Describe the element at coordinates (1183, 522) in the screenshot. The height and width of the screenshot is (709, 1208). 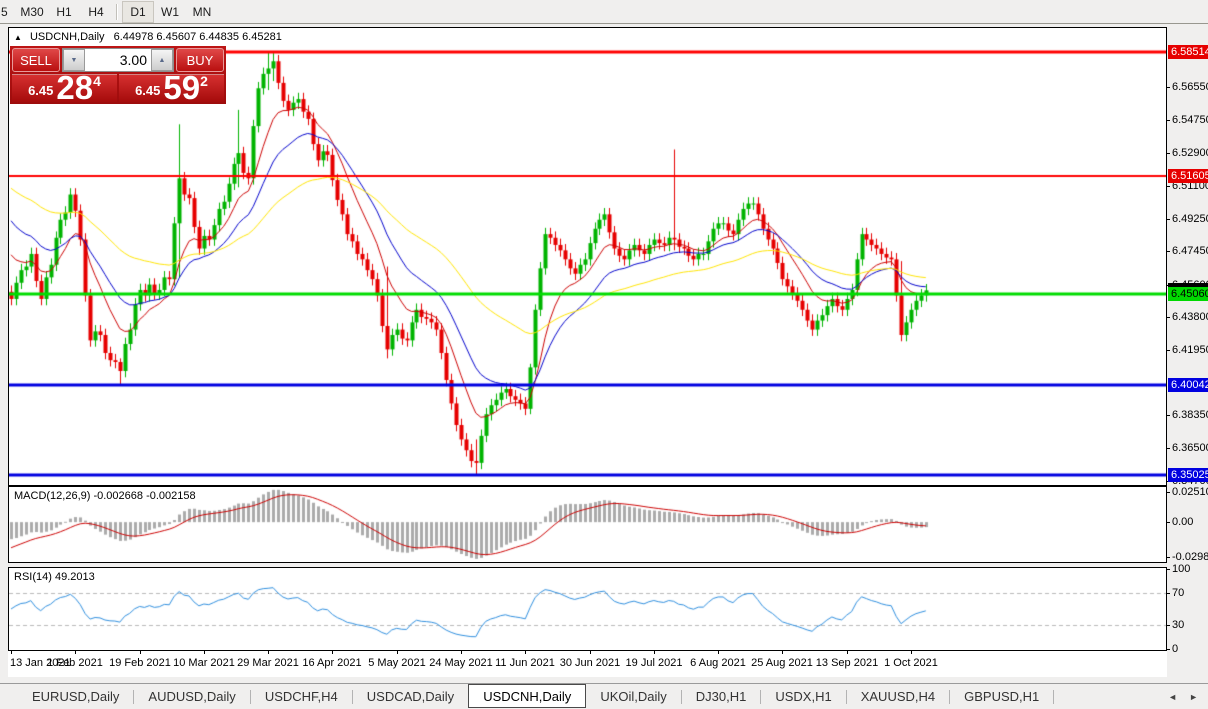
I see `macd-tick-label: 0.00` at that location.